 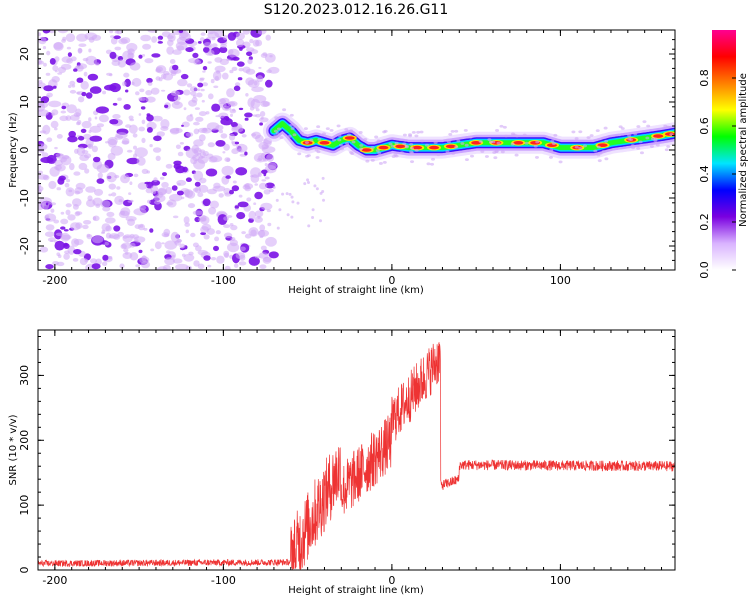 What do you see at coordinates (223, 280) in the screenshot?
I see `x-tick-label: -100` at bounding box center [223, 280].